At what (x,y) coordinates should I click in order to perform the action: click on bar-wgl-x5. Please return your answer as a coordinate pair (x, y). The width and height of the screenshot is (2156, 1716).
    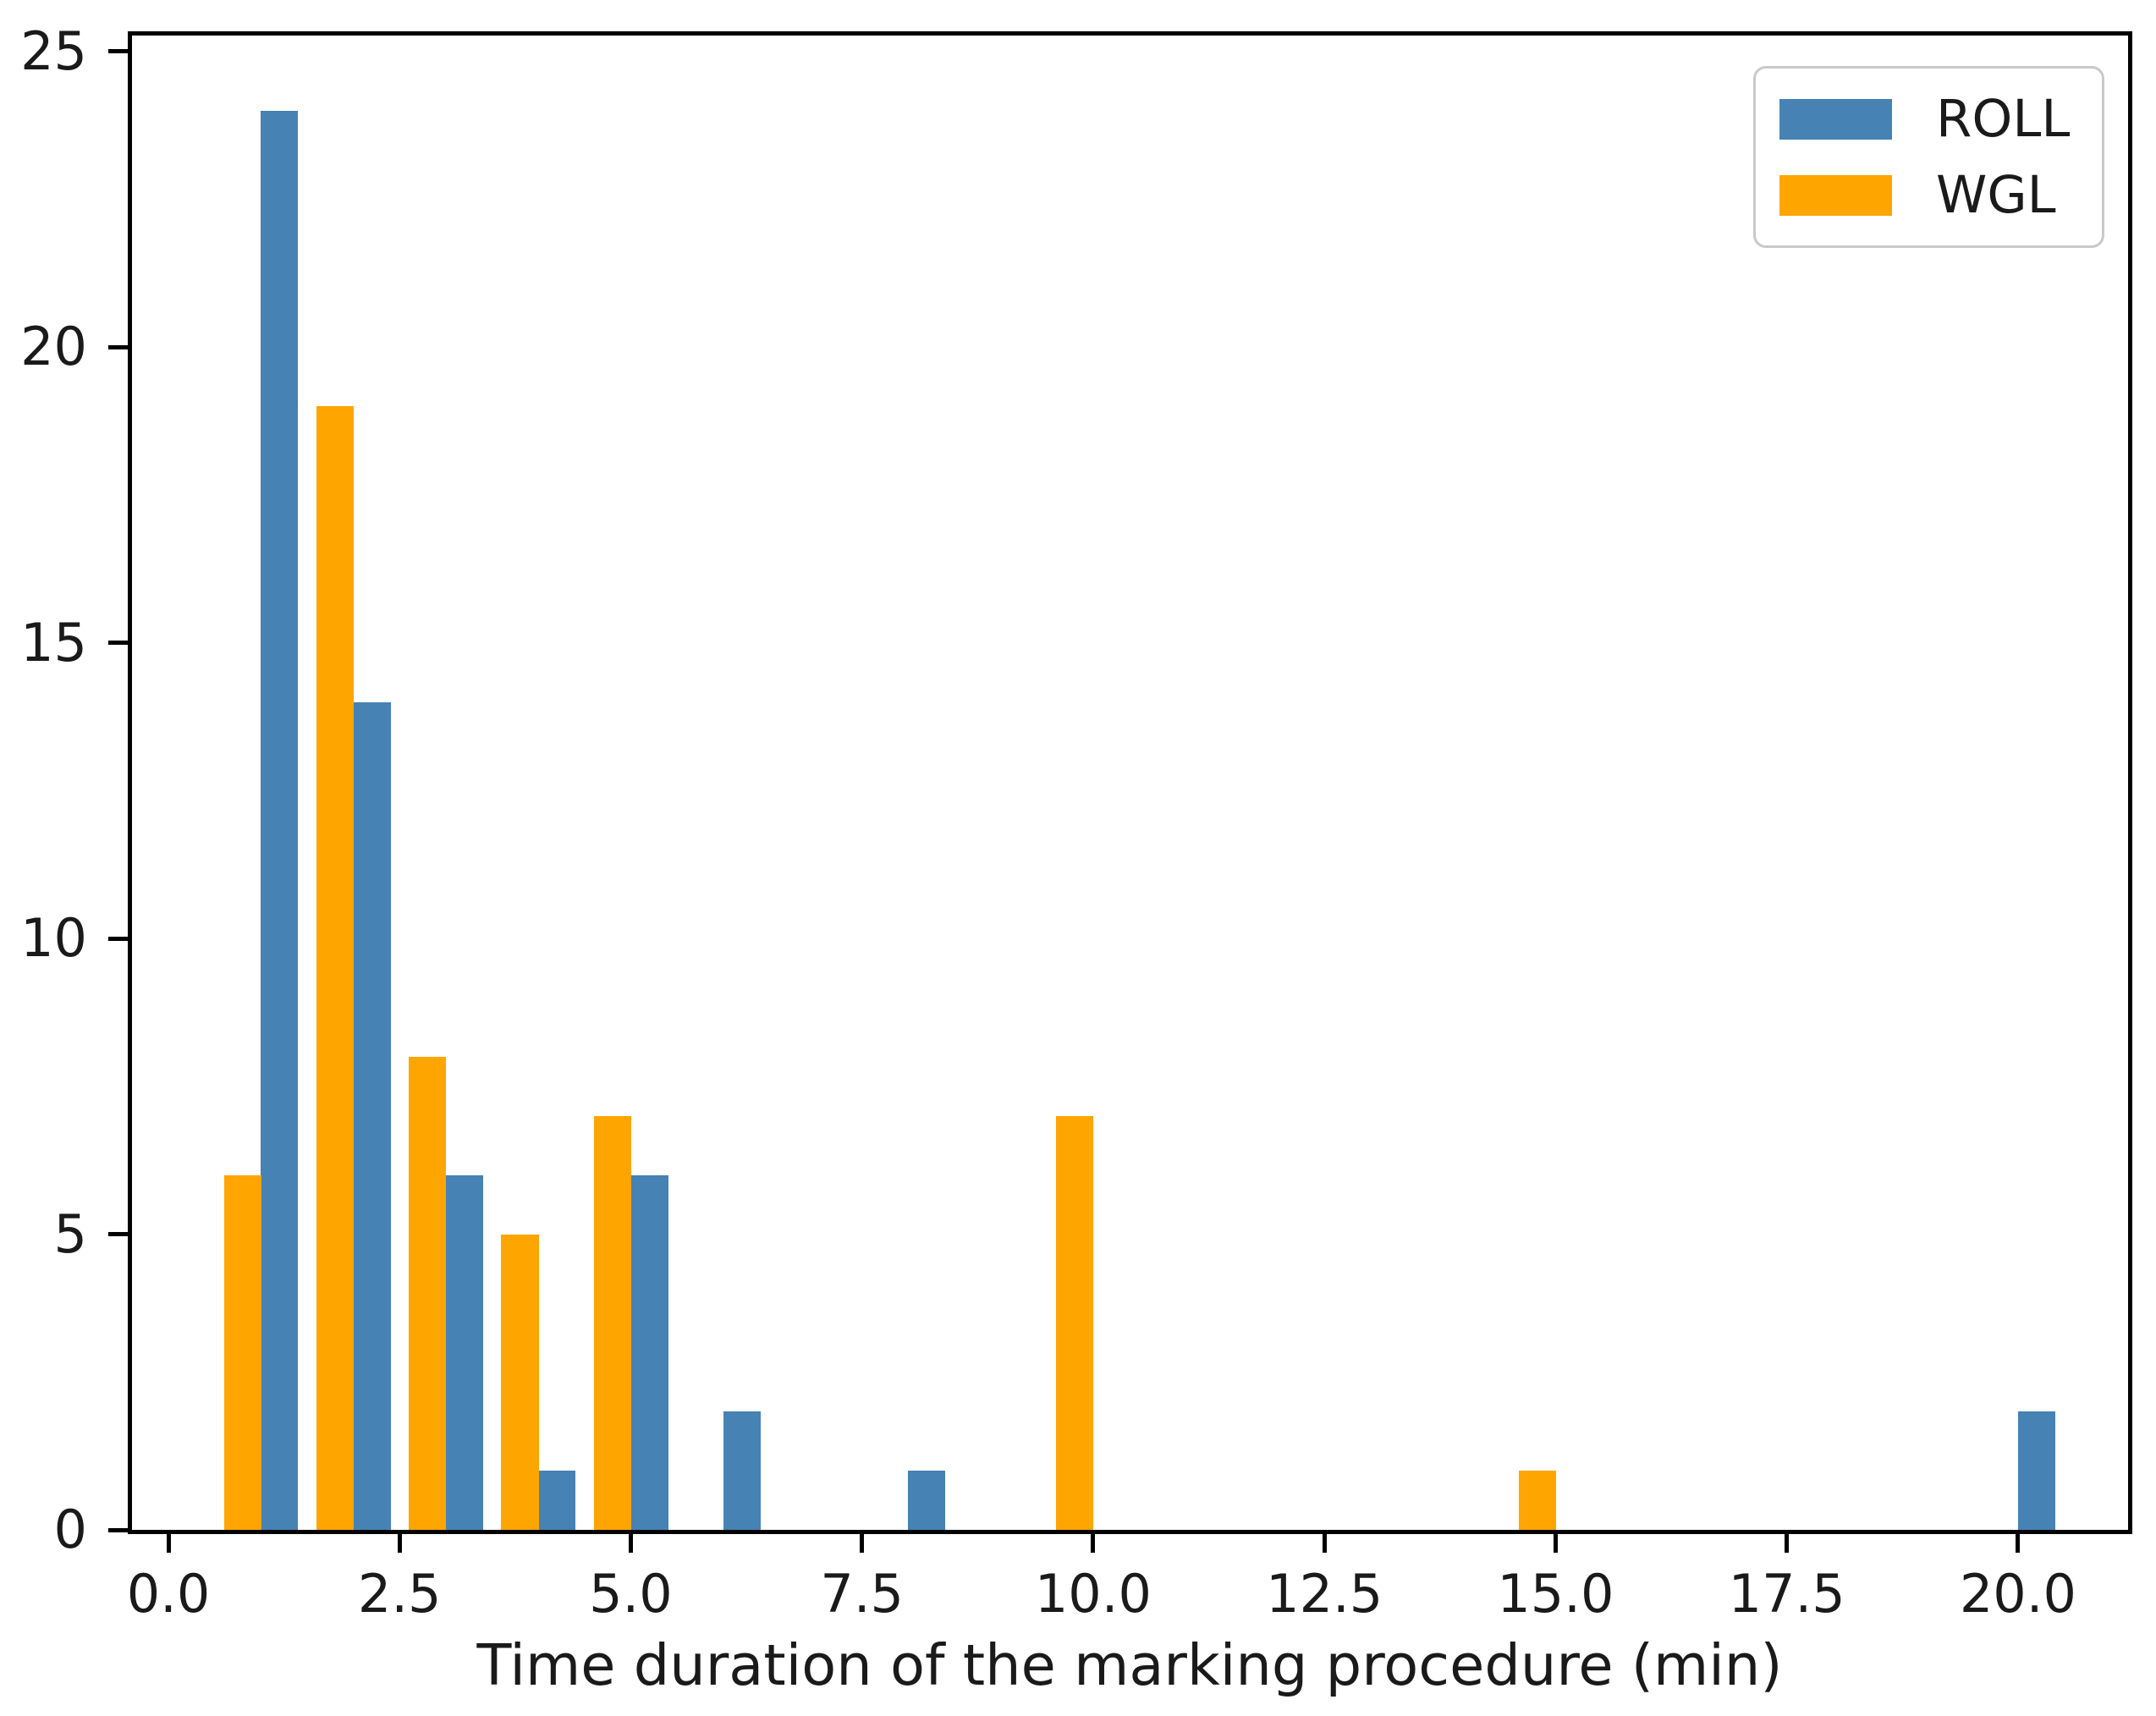
    Looking at the image, I should click on (612, 1322).